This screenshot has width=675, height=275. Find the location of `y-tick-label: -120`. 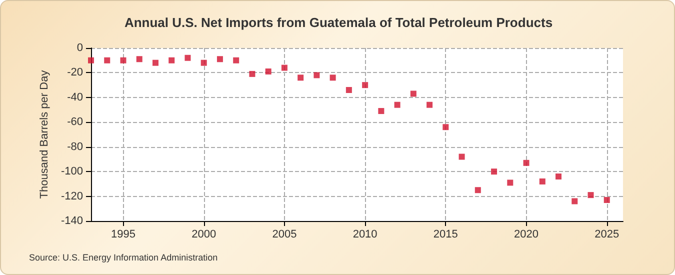

y-tick-label: -120 is located at coordinates (71, 196).